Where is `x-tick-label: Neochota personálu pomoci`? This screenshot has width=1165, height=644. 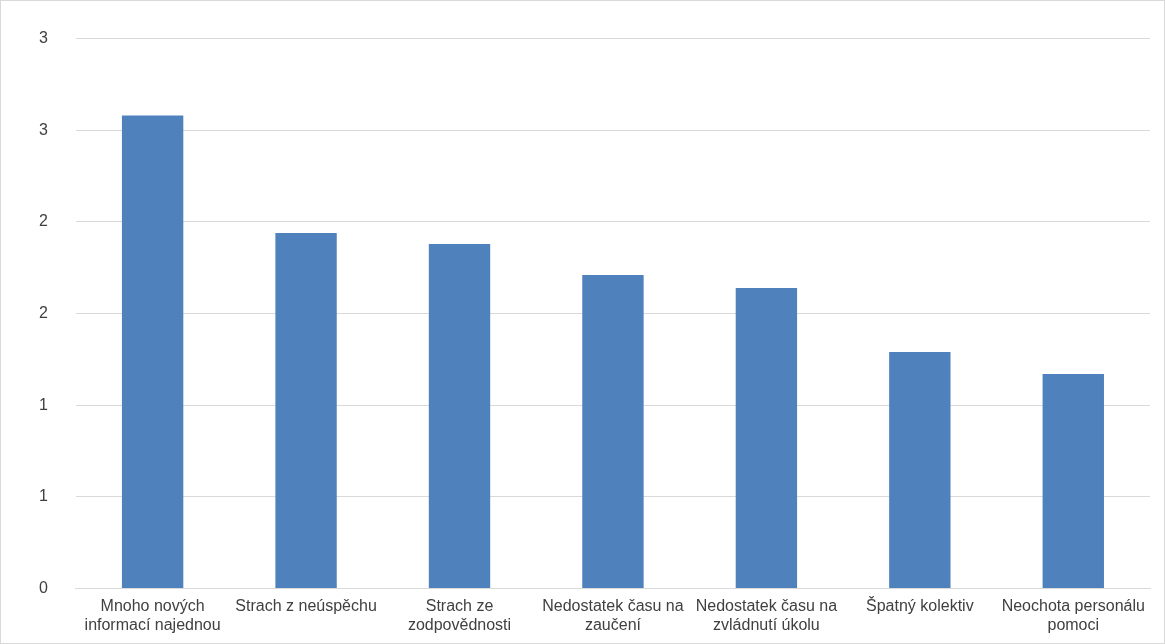
x-tick-label: Neochota personálu pomoci is located at coordinates (1073, 614).